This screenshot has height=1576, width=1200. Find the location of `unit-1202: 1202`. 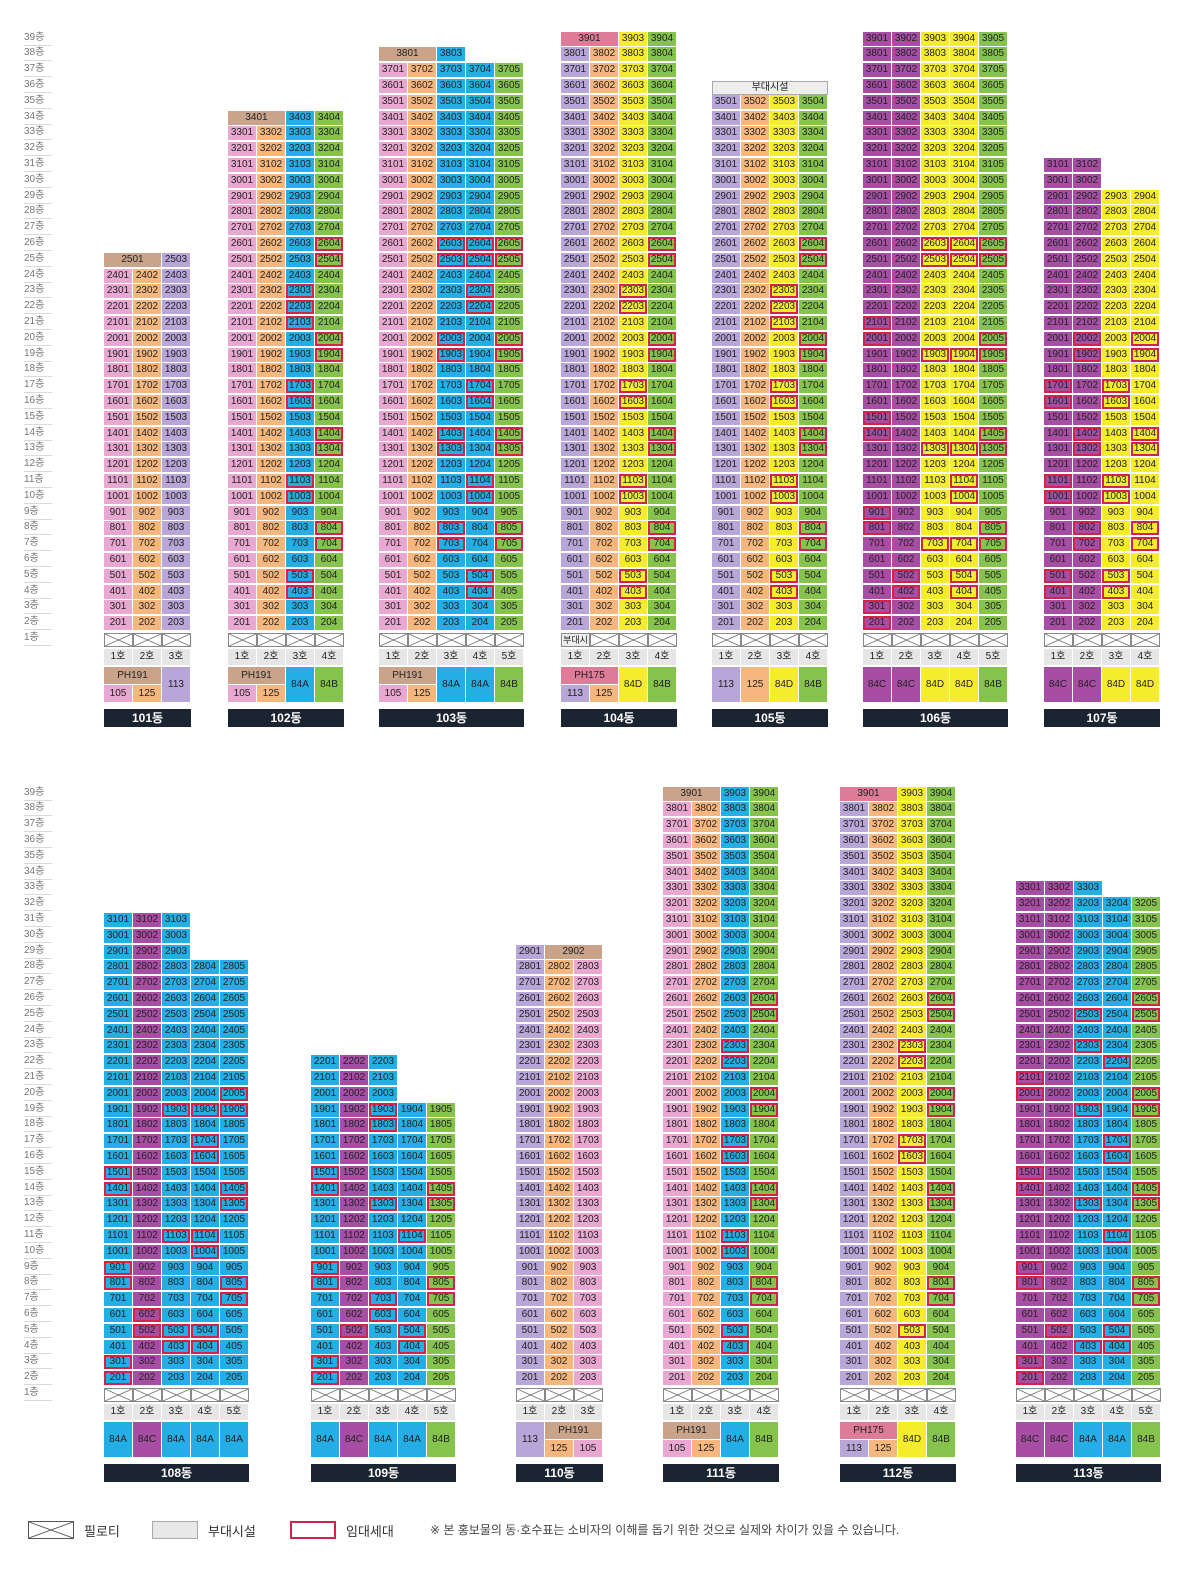

unit-1202: 1202 is located at coordinates (147, 1221).